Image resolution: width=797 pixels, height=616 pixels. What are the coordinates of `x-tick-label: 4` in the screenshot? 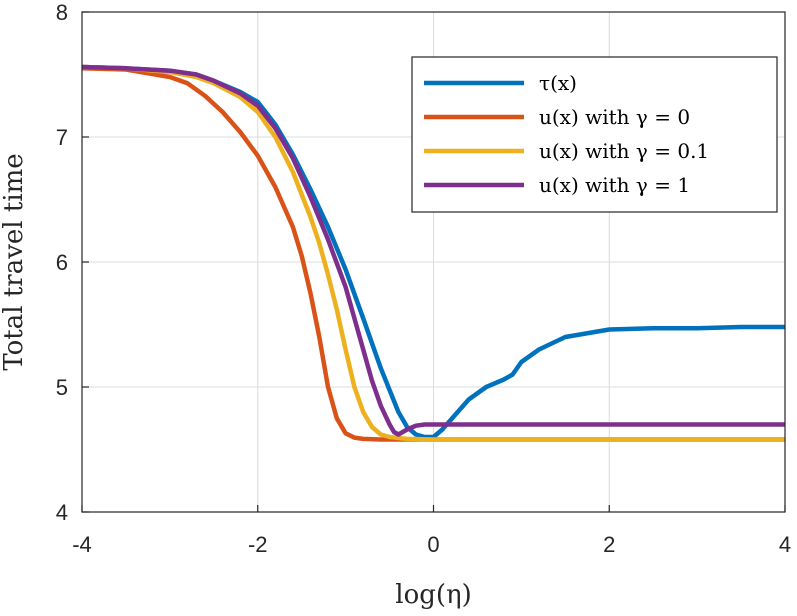 It's located at (785, 544).